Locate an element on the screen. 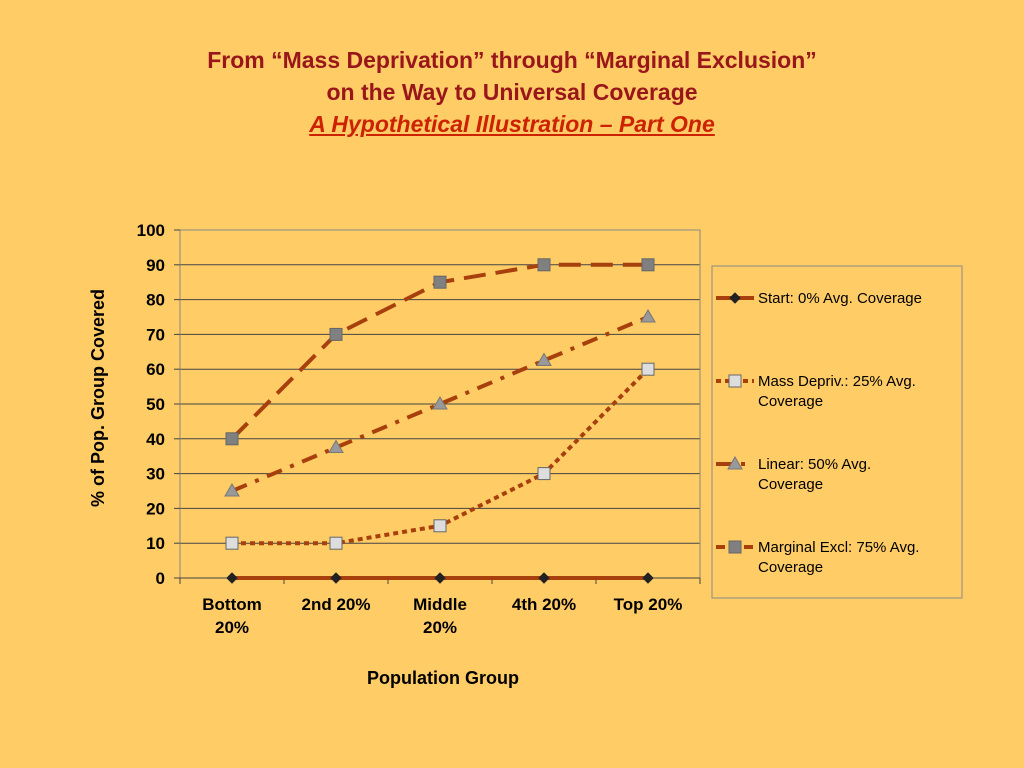 The height and width of the screenshot is (768, 1024). legend-box is located at coordinates (837, 432).